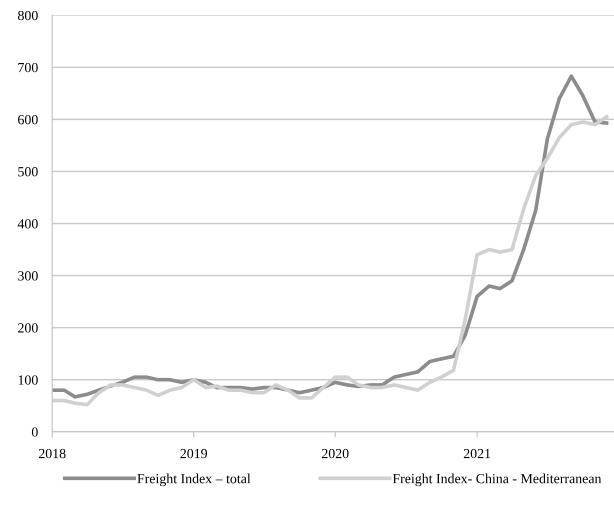  Describe the element at coordinates (28, 171) in the screenshot. I see `y-tick-label: 500` at that location.